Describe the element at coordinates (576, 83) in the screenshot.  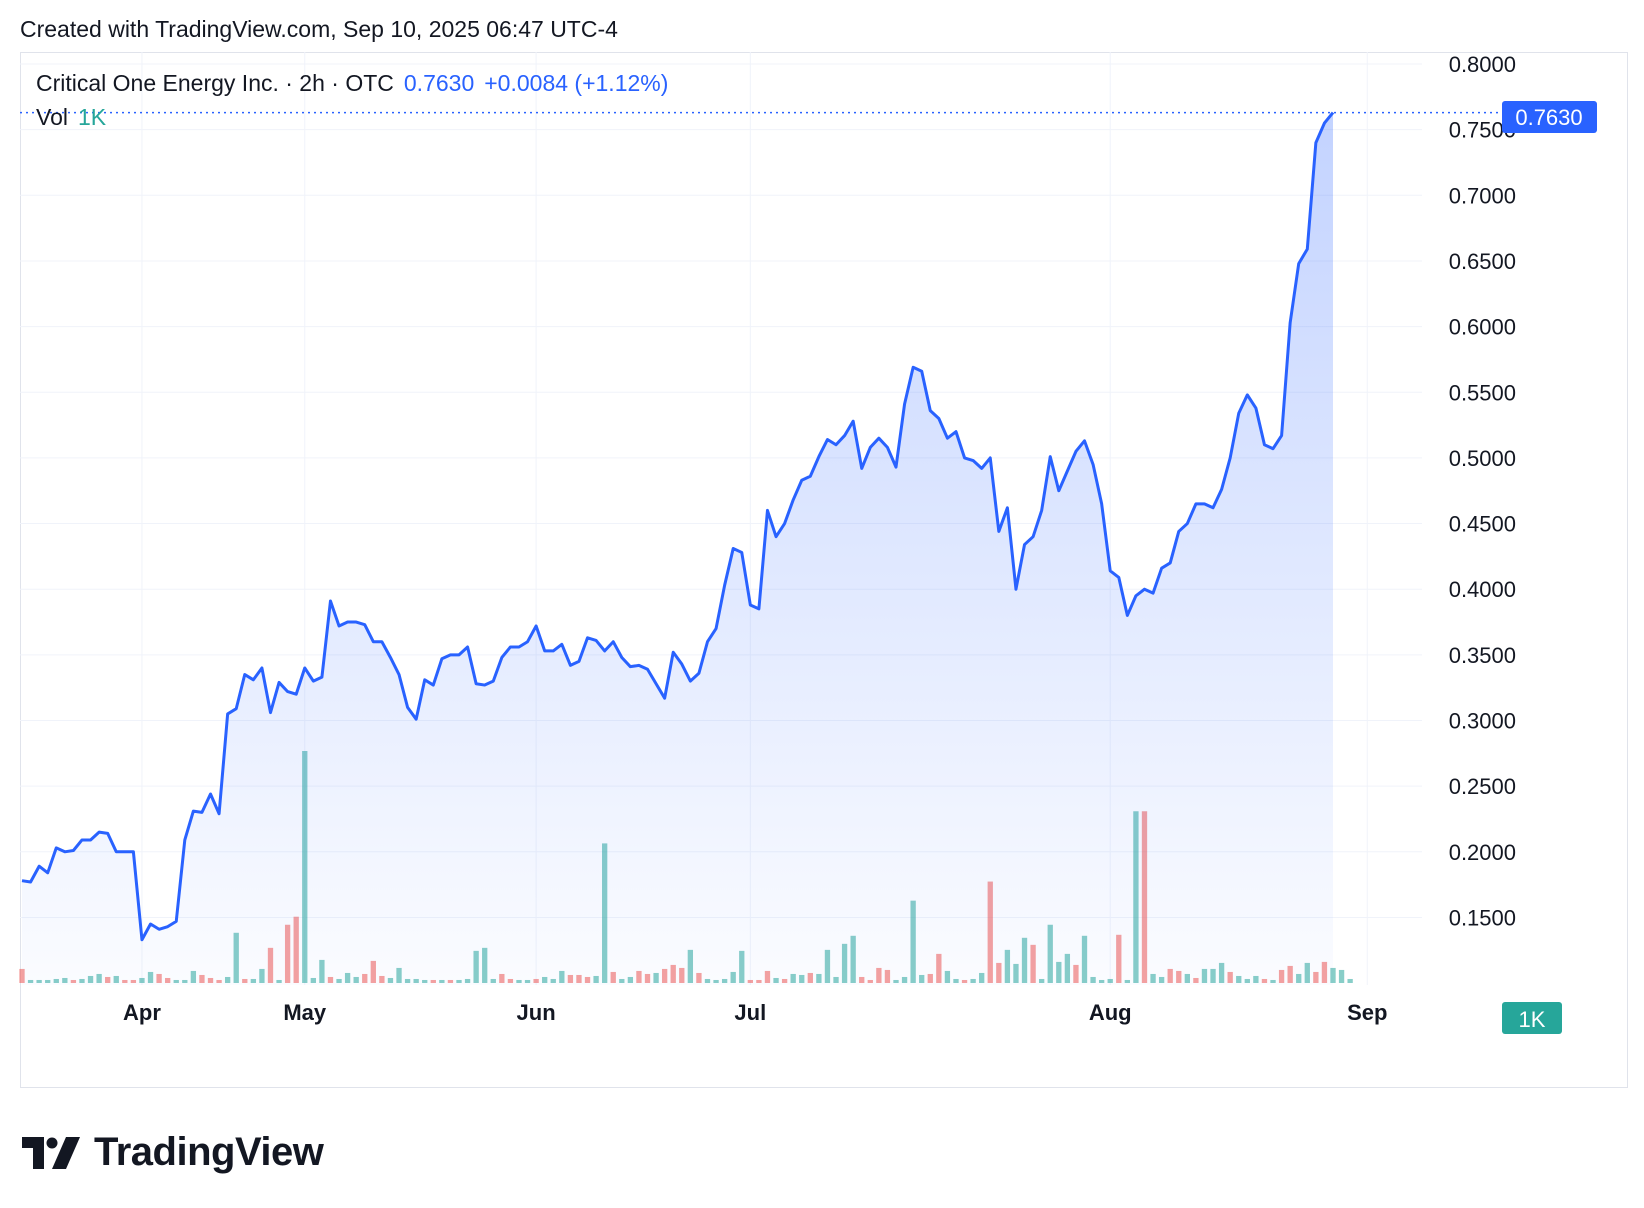
I see `price-change: +0.0084 (+1.12%)` at that location.